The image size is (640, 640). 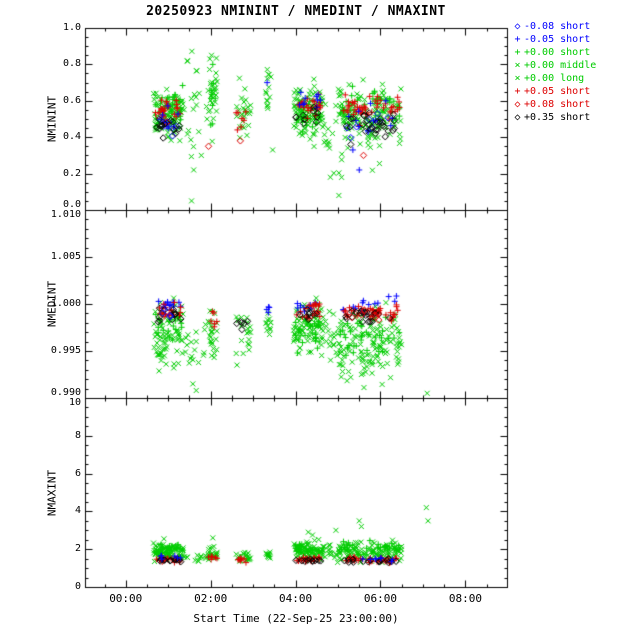 What do you see at coordinates (211, 598) in the screenshot?
I see `x-tick-label: 02:00` at bounding box center [211, 598].